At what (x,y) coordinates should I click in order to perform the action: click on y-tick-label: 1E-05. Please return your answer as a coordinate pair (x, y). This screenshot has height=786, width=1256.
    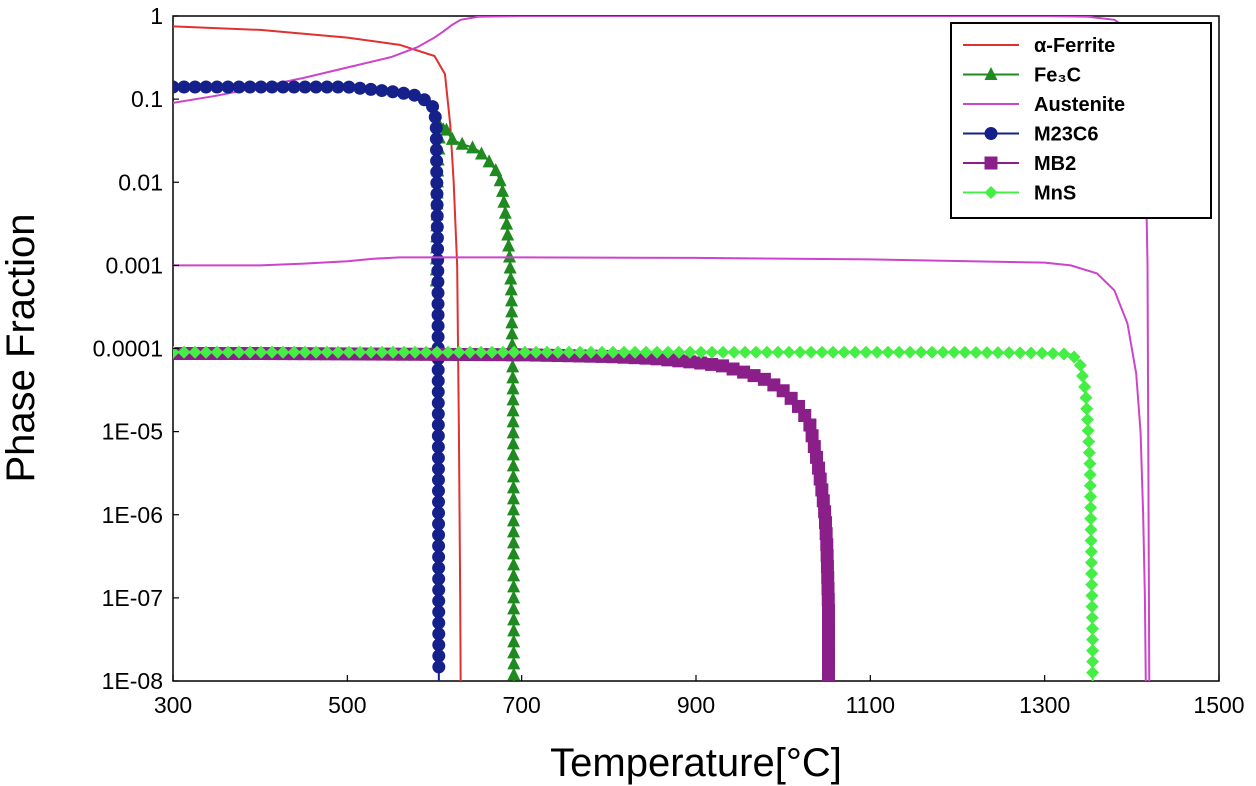
    Looking at the image, I should click on (132, 432).